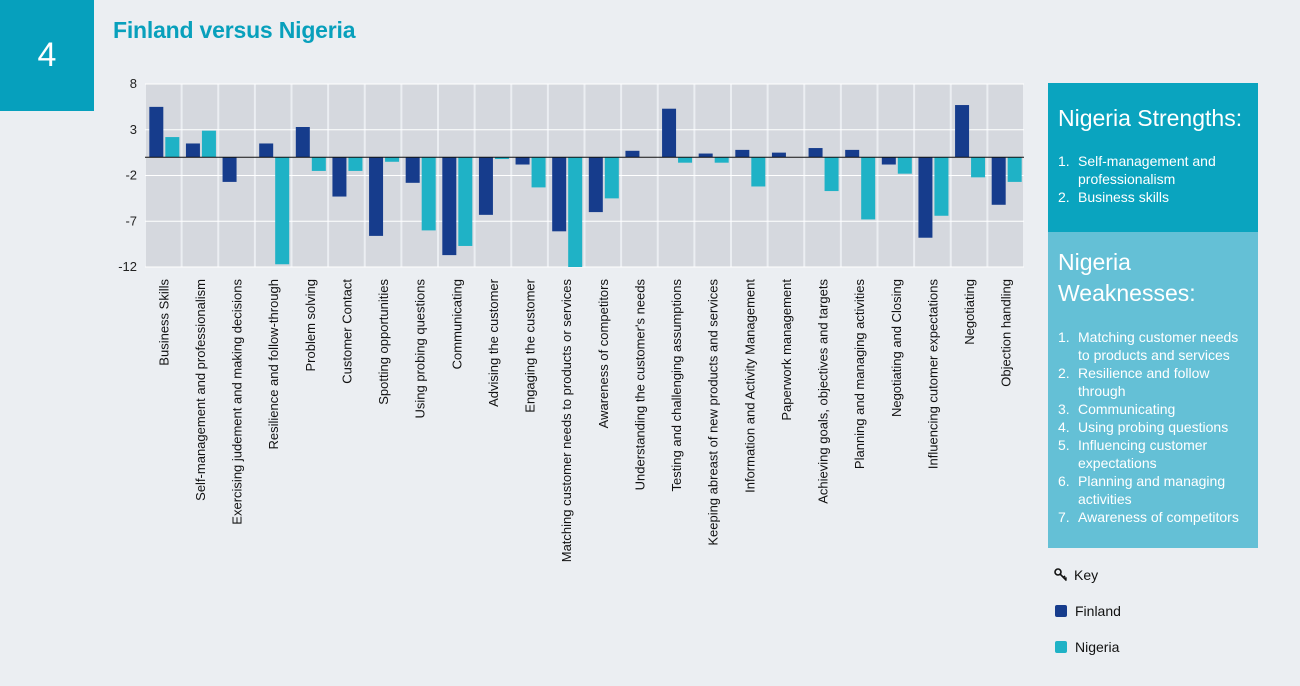 The image size is (1300, 686). I want to click on key-icon, so click(1061, 575).